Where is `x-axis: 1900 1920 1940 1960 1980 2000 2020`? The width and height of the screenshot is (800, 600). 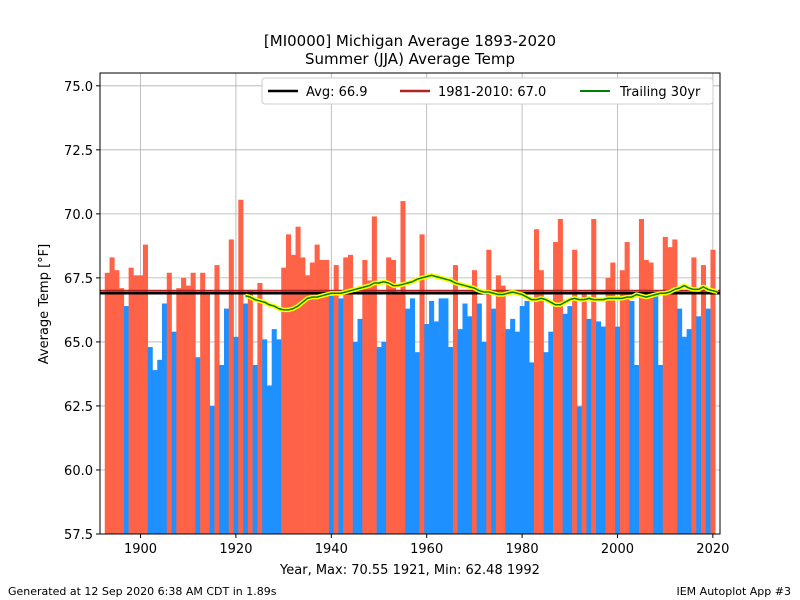
x-axis: 1900 1920 1940 1960 1980 2000 2020 is located at coordinates (426, 545).